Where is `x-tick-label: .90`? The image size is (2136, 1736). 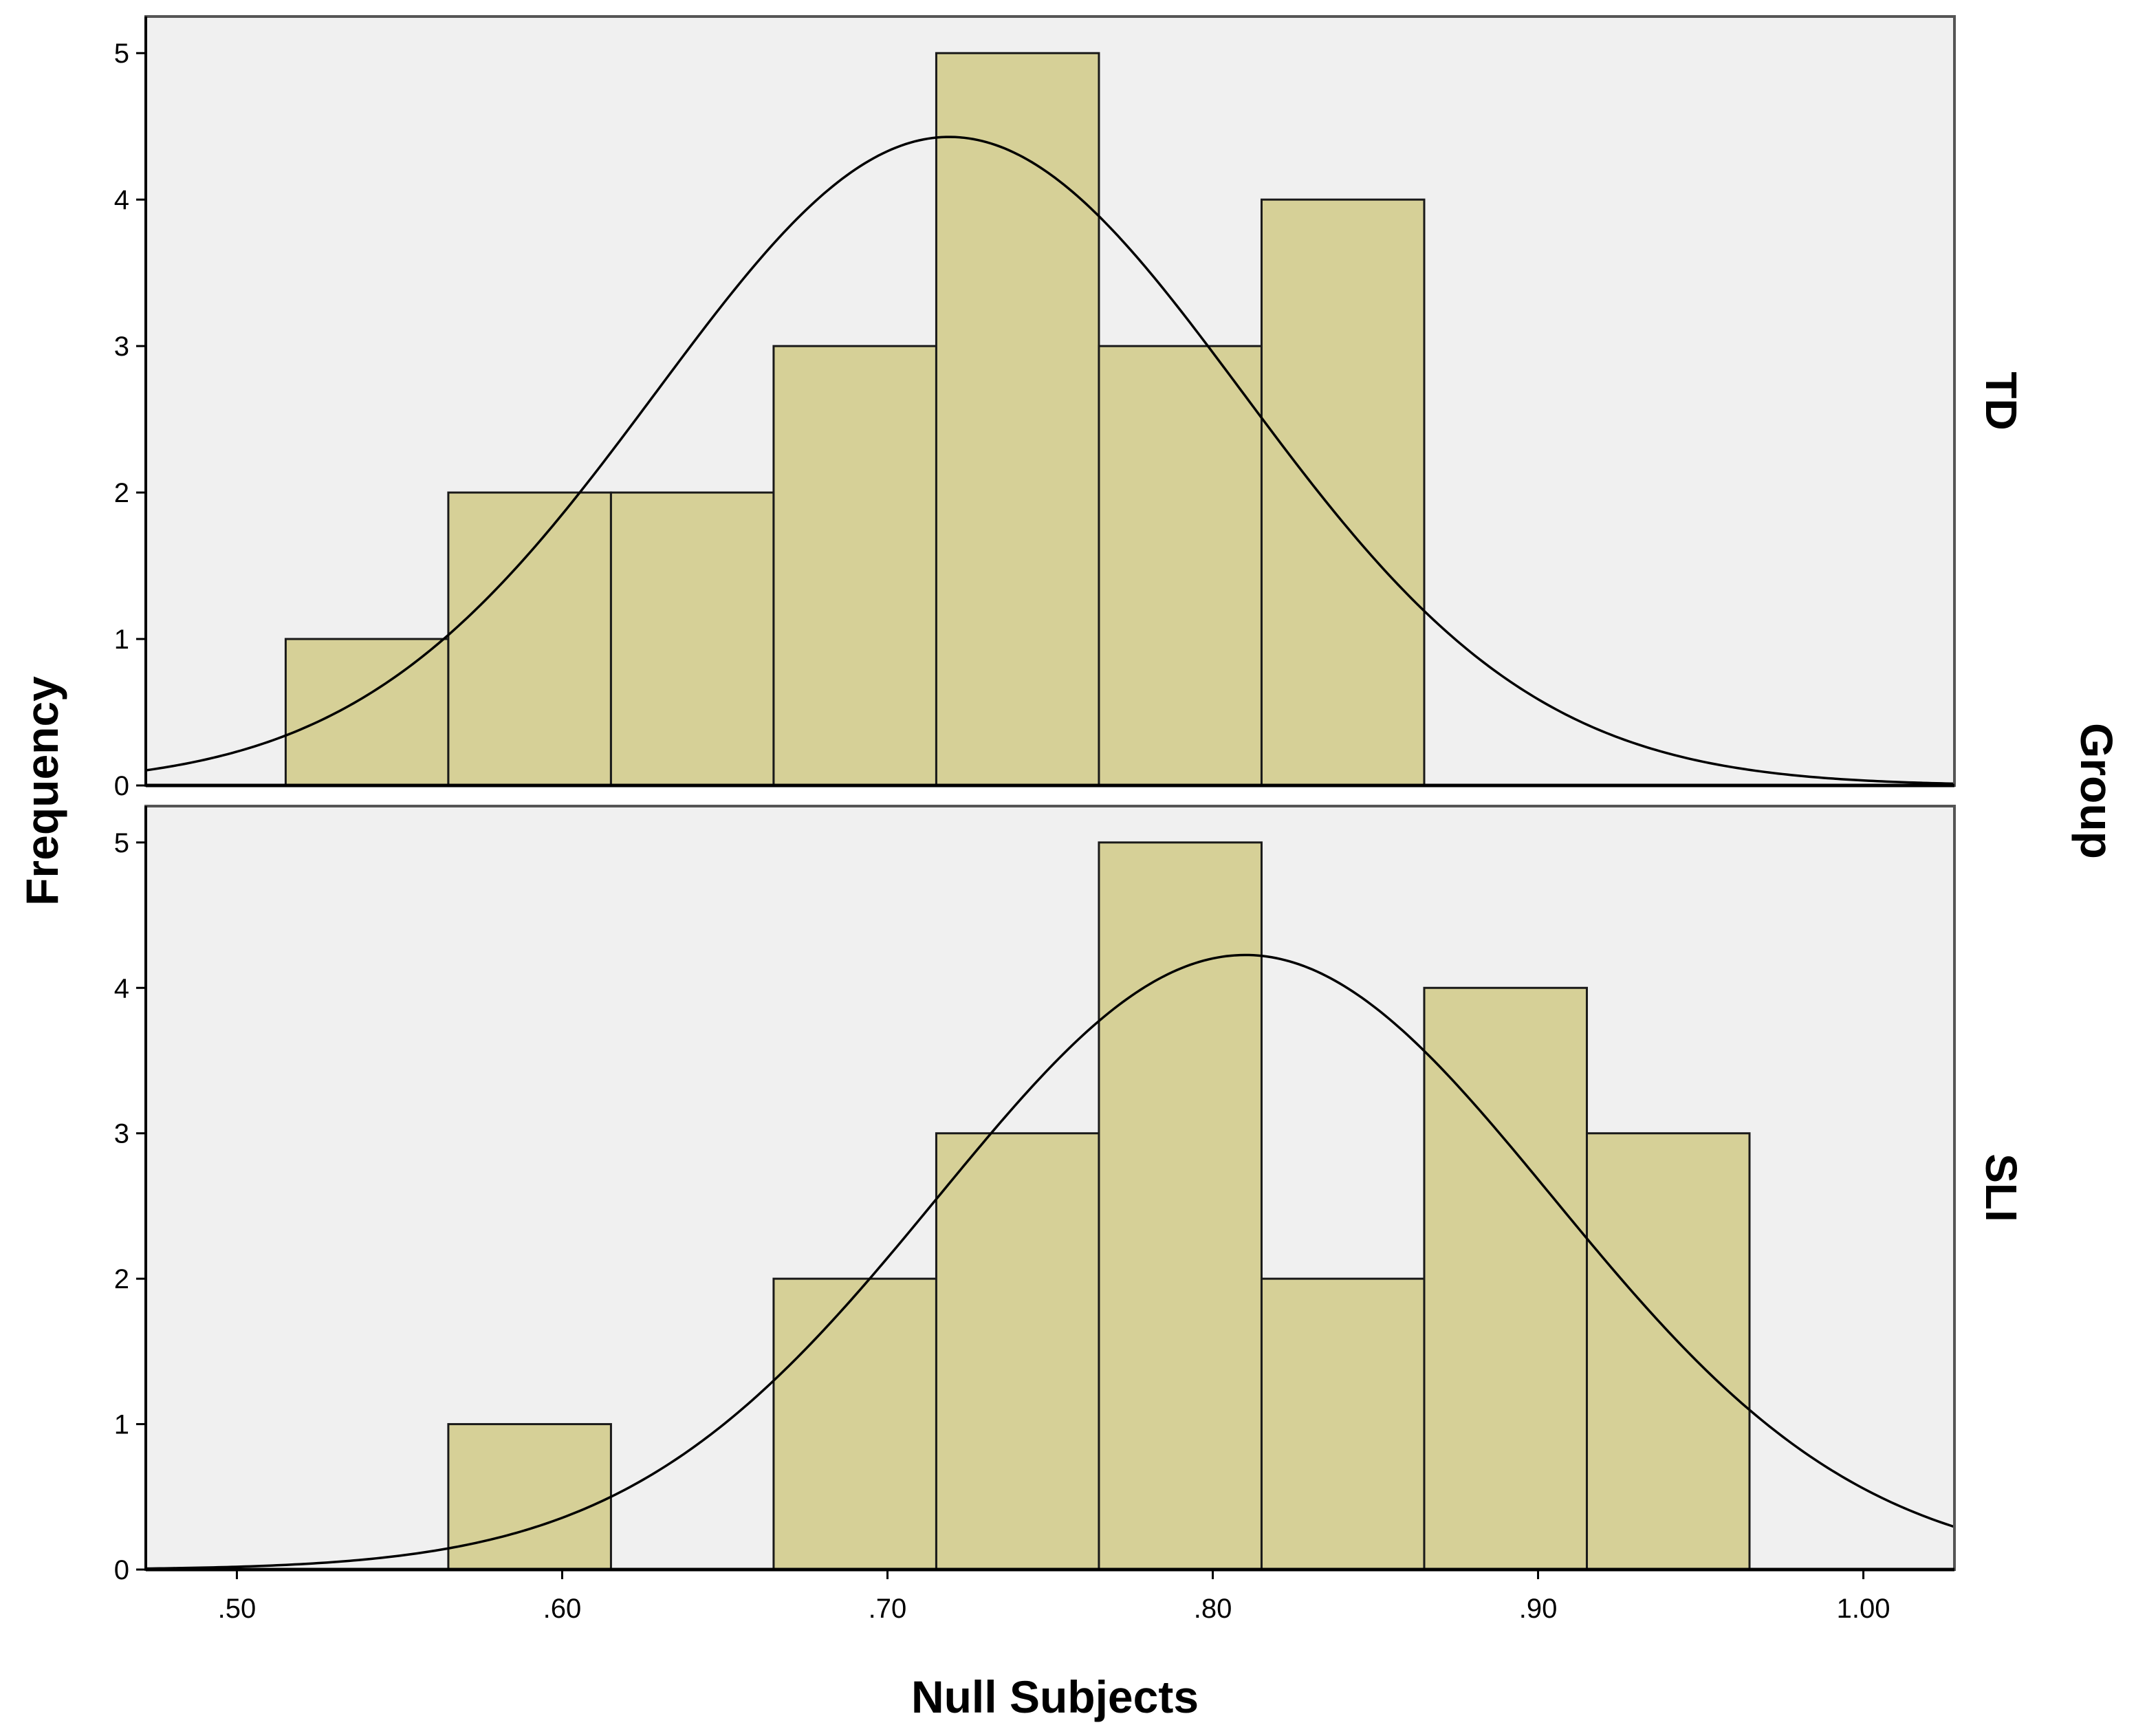 x-tick-label: .90 is located at coordinates (1538, 1609).